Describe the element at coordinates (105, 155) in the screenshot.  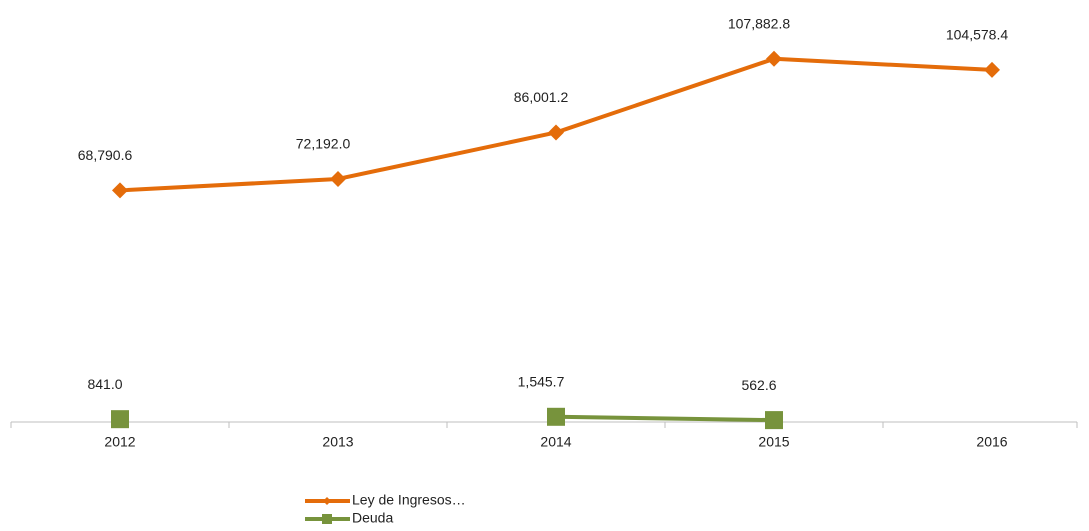
I see `data-label: 68,790.6` at that location.